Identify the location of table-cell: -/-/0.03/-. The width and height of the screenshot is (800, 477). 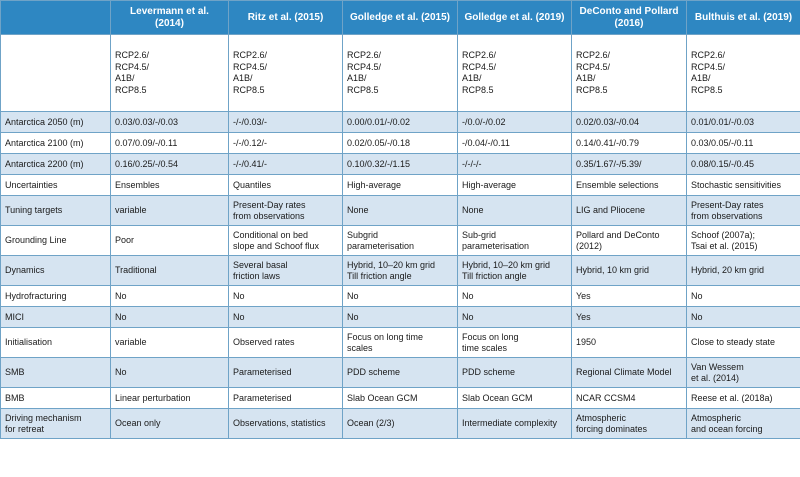
(285, 122).